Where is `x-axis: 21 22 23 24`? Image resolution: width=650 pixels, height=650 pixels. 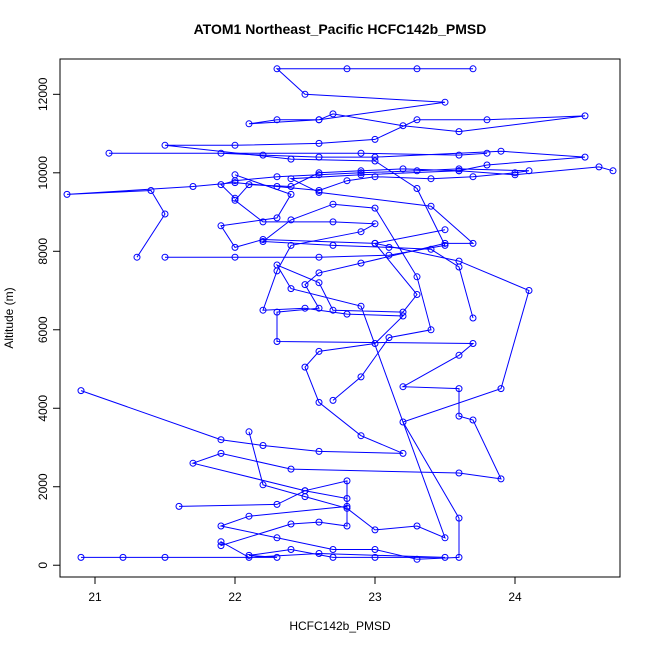
x-axis: 21 22 23 24 is located at coordinates (305, 590).